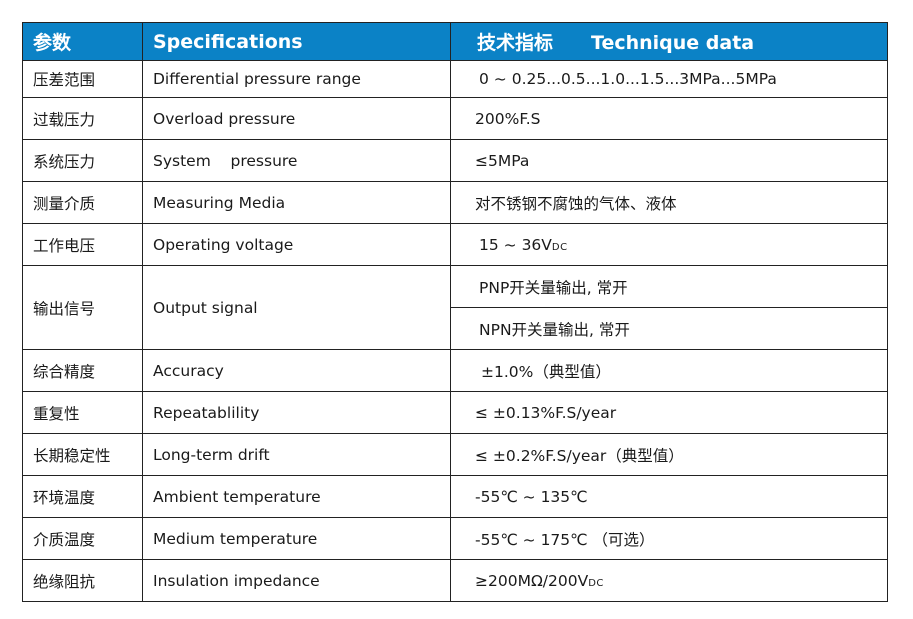 Image resolution: width=913 pixels, height=619 pixels. What do you see at coordinates (82, 580) in the screenshot?
I see `param-cn: 绝缘阻抗` at bounding box center [82, 580].